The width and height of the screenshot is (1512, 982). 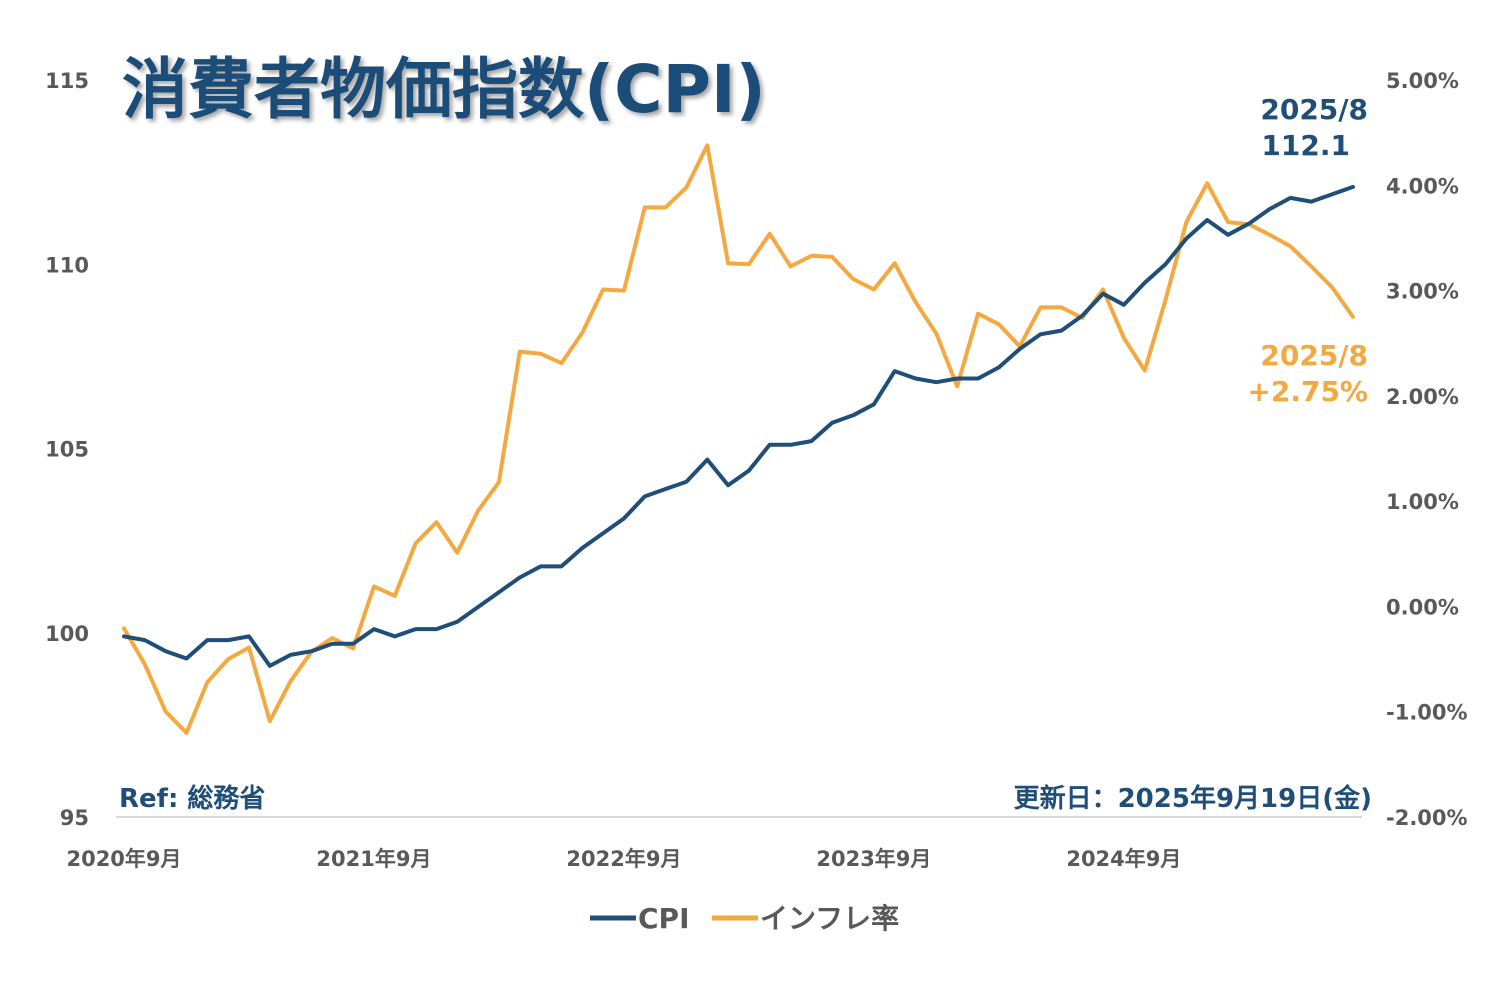 What do you see at coordinates (1123, 859) in the screenshot?
I see `x-tick-label: 2024年9月` at bounding box center [1123, 859].